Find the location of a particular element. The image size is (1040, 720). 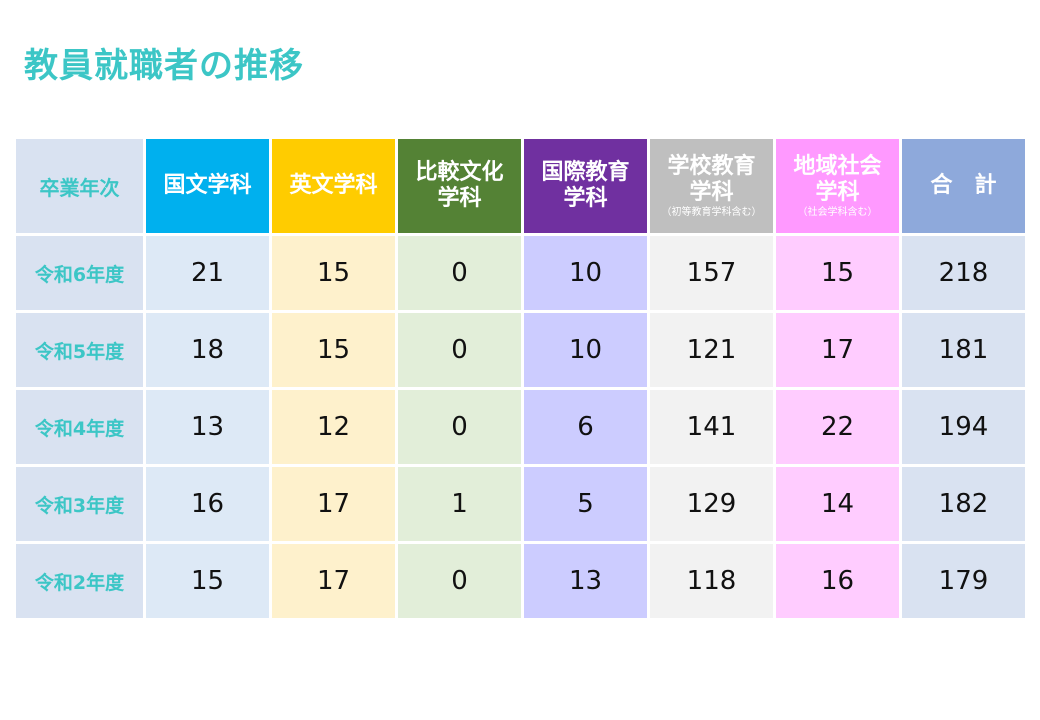

table-cell-kokubun: 18 is located at coordinates (207, 350).